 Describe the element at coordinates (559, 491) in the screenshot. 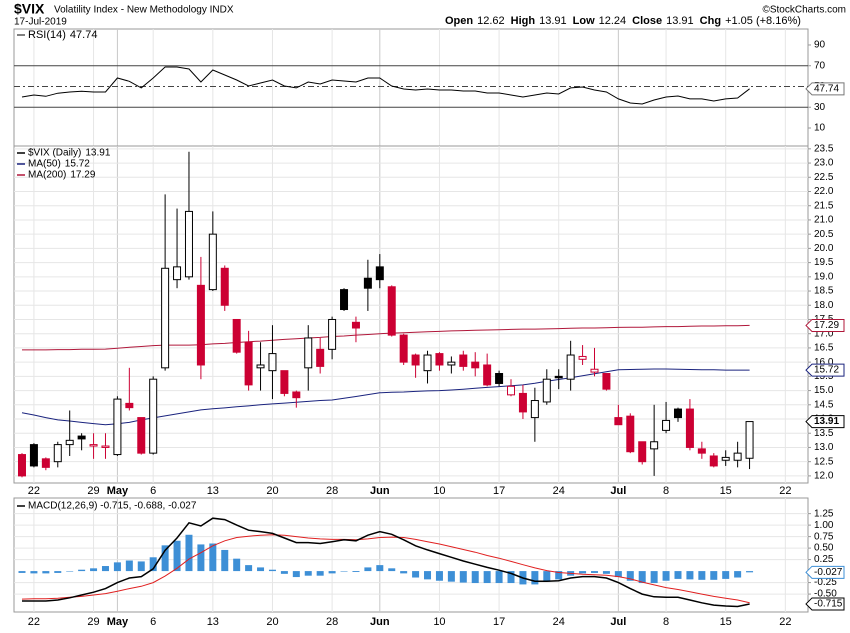

I see `x-tick-label: 24` at that location.